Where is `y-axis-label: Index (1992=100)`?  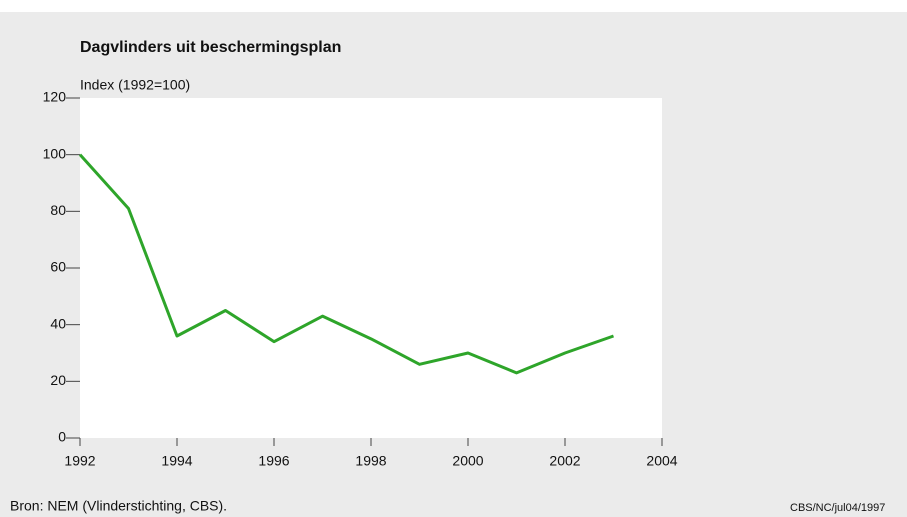
y-axis-label: Index (1992=100) is located at coordinates (135, 85).